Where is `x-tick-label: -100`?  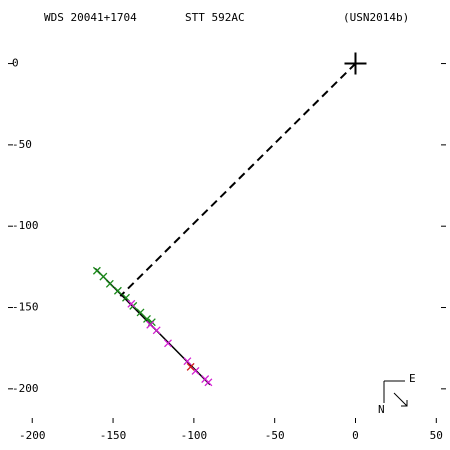
x-tick-label: -100 is located at coordinates (194, 435).